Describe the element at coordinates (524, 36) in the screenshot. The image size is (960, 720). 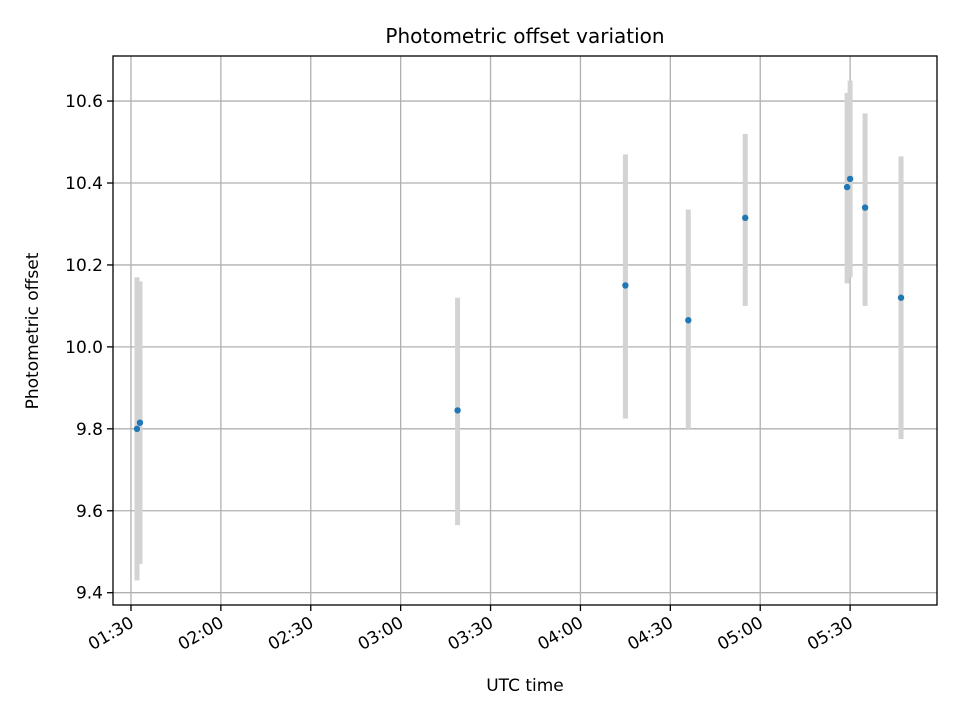
I see `chart-title: Photometric offset variation` at that location.